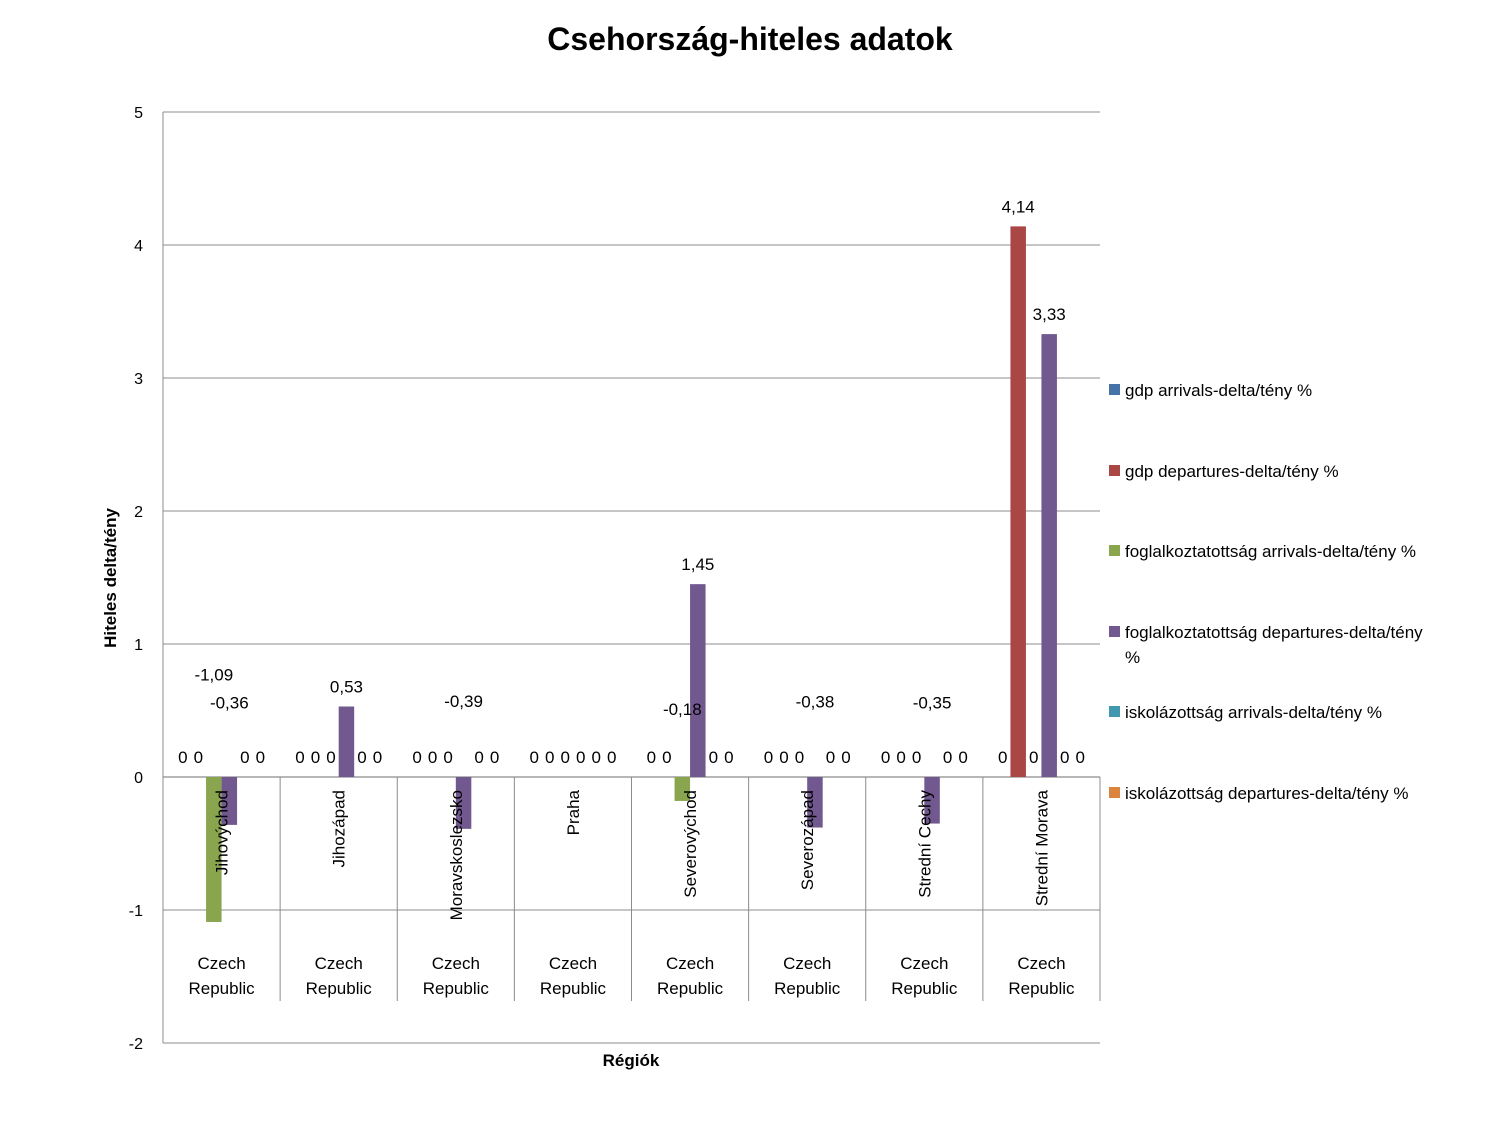  Describe the element at coordinates (222, 832) in the screenshot. I see `x-tick-label: Jihovýchod` at that location.